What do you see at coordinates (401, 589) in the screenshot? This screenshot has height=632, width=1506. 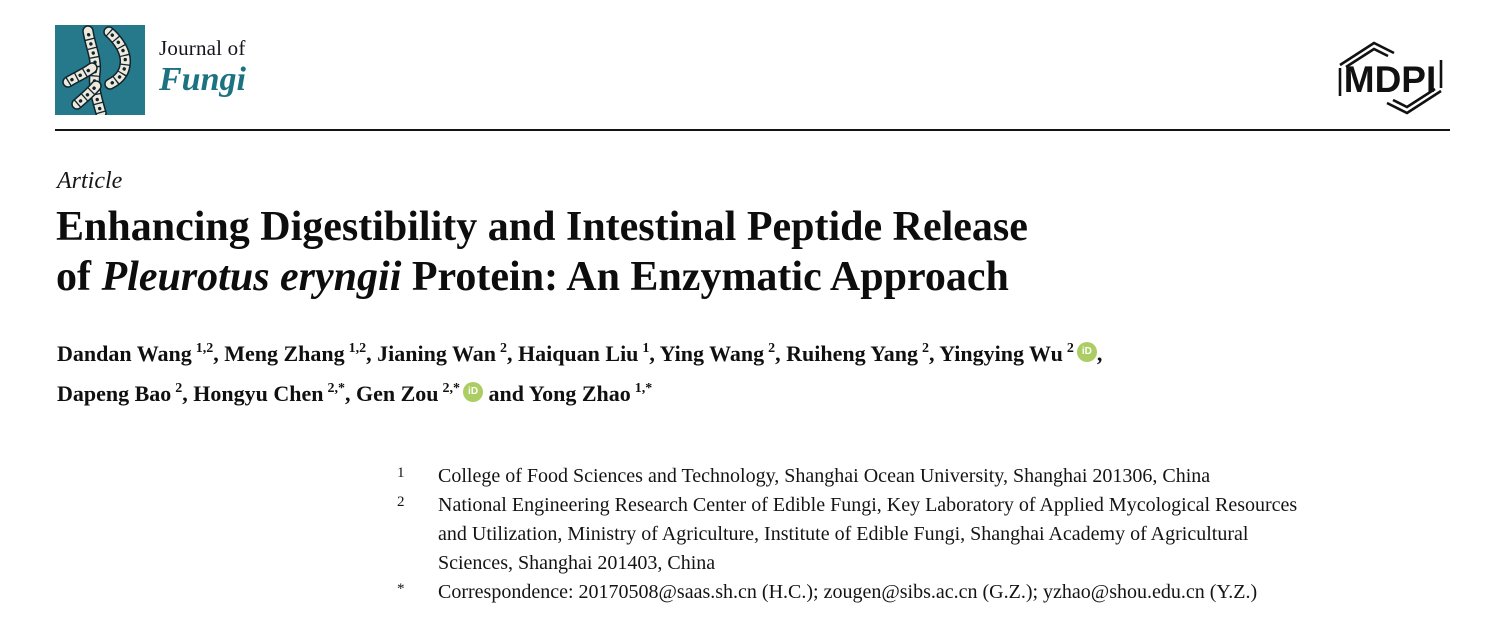 I see `correspondence-marker: *` at bounding box center [401, 589].